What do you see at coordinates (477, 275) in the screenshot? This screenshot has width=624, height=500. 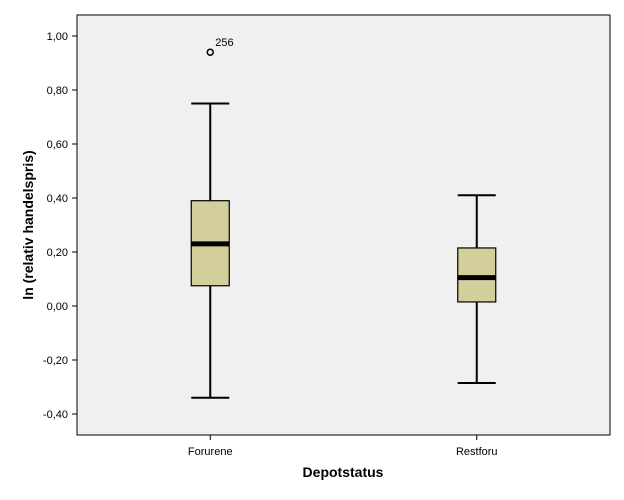 I see `iqr-box` at bounding box center [477, 275].